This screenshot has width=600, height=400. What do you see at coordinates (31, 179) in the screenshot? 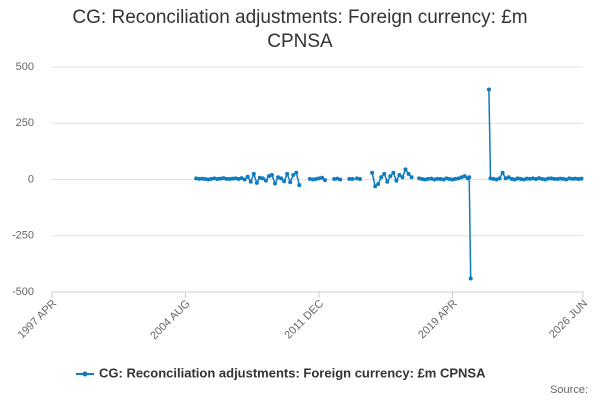
I see `y-tick-label: 0` at bounding box center [31, 179].